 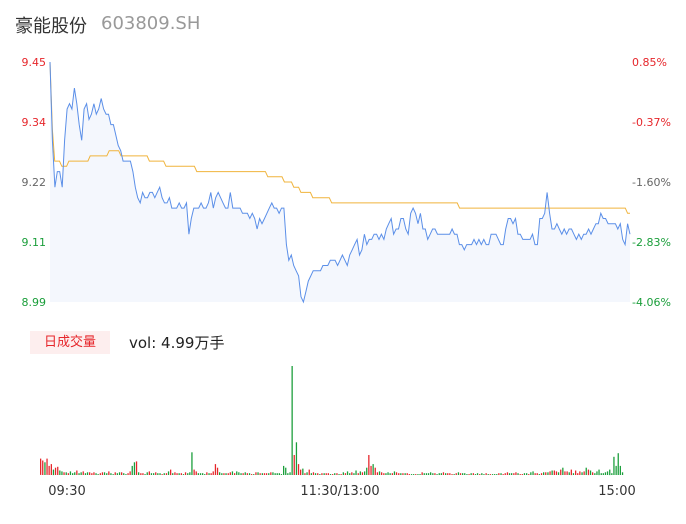 I want to click on volume-text: vol: 4.99万手, so click(x=177, y=343).